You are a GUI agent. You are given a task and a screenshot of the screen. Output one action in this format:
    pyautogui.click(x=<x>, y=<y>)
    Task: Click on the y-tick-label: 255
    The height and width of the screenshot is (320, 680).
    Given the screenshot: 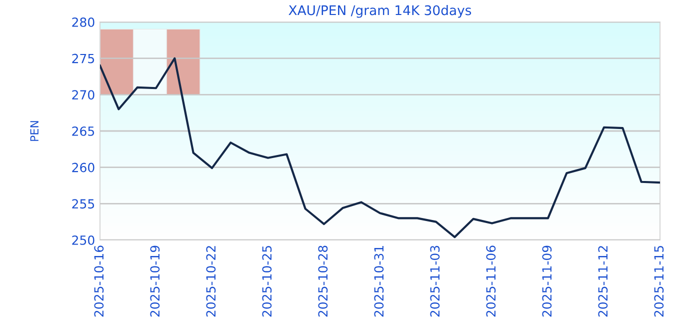 What is the action you would take?
    pyautogui.click(x=83, y=204)
    